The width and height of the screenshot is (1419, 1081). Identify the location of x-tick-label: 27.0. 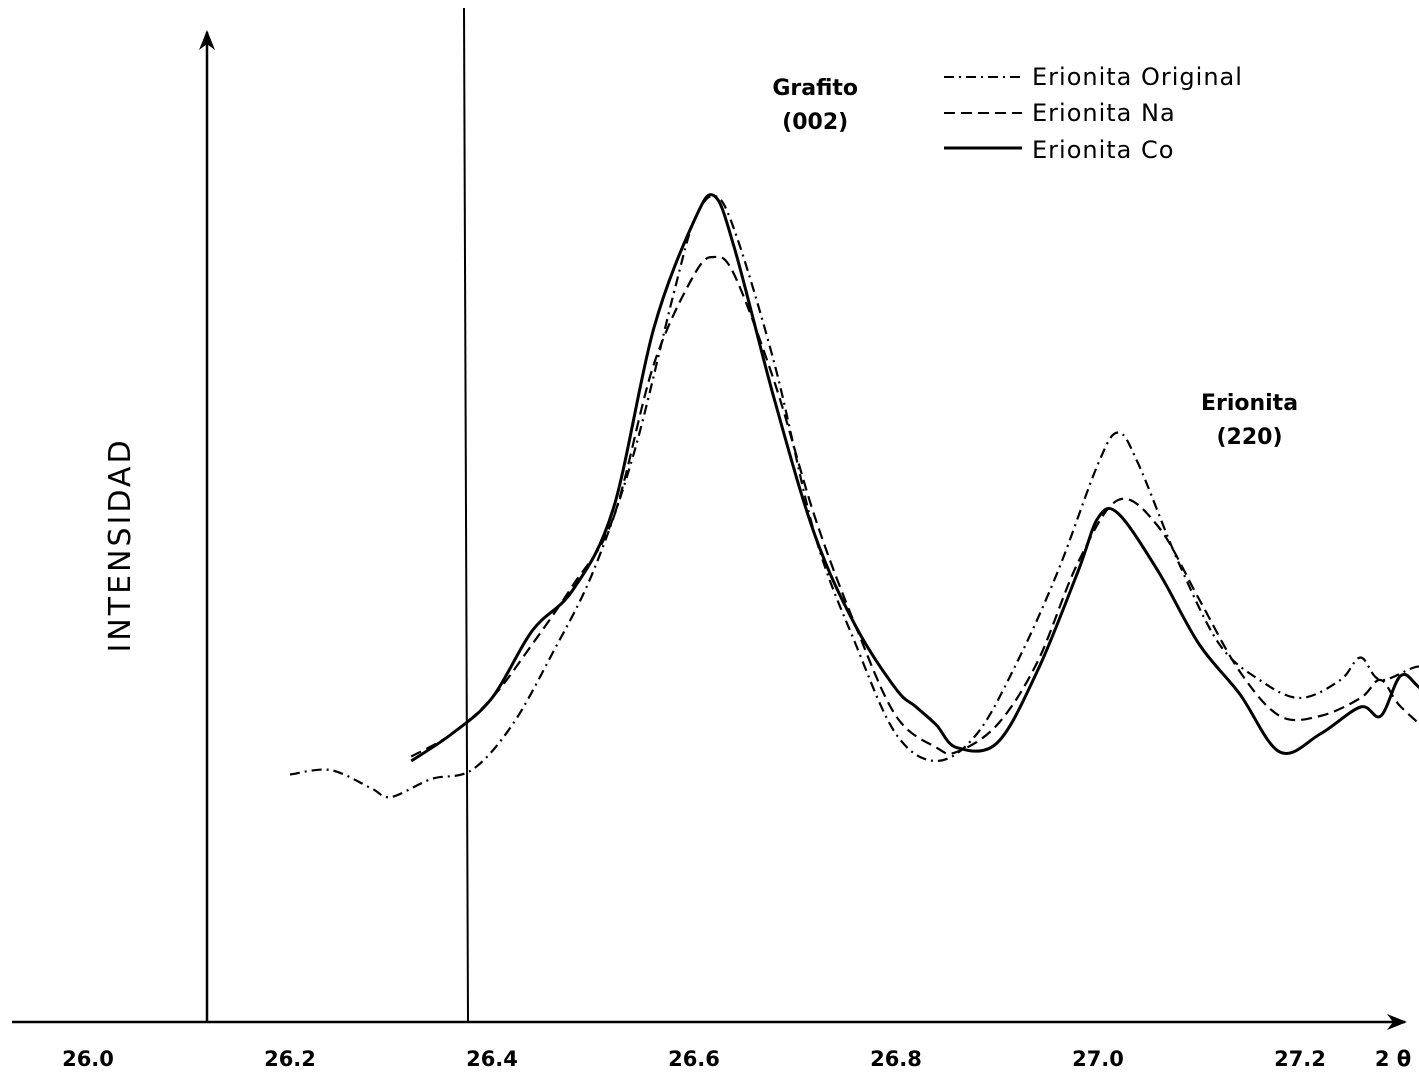
(1098, 1059).